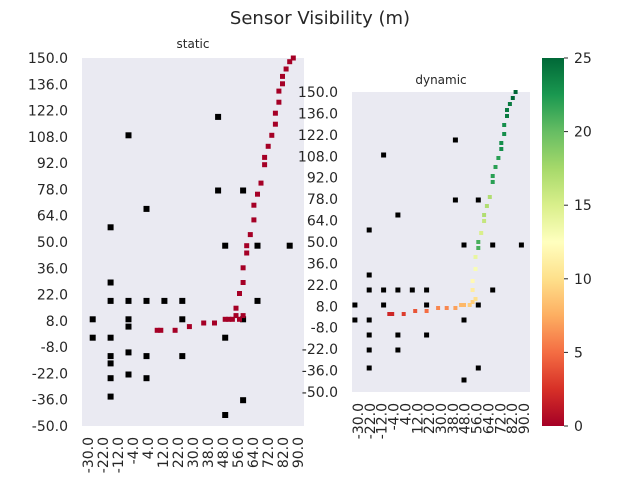  What do you see at coordinates (567, 243) in the screenshot?
I see `colorbar: 0 5 10 15 20 25` at bounding box center [567, 243].